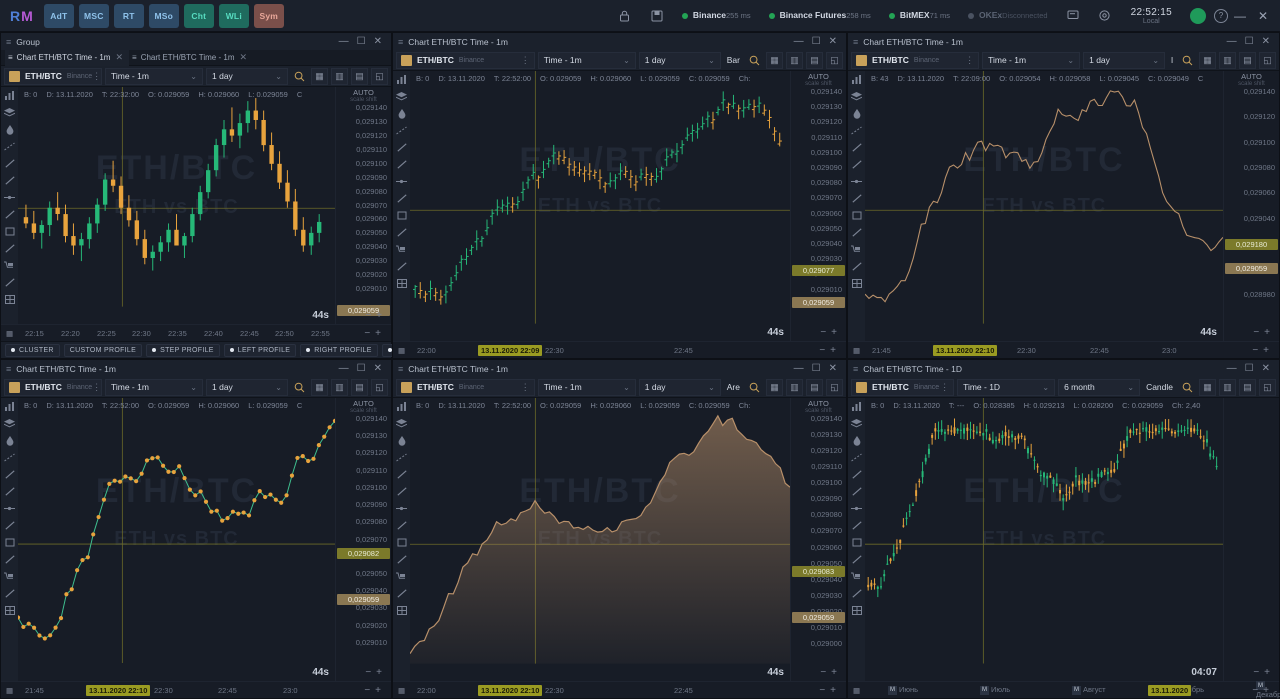 Image resolution: width=1280 pixels, height=699 pixels. Describe the element at coordinates (1008, 15) in the screenshot. I see `connection-okex: OKExDisconnected` at that location.